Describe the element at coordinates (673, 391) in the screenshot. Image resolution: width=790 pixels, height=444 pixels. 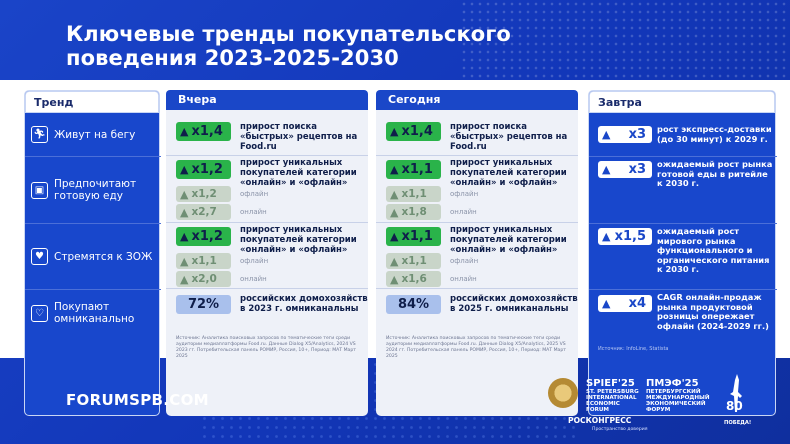
I see `pmef-sub: ПЕТЕРБУРГСКИЙ` at that location.